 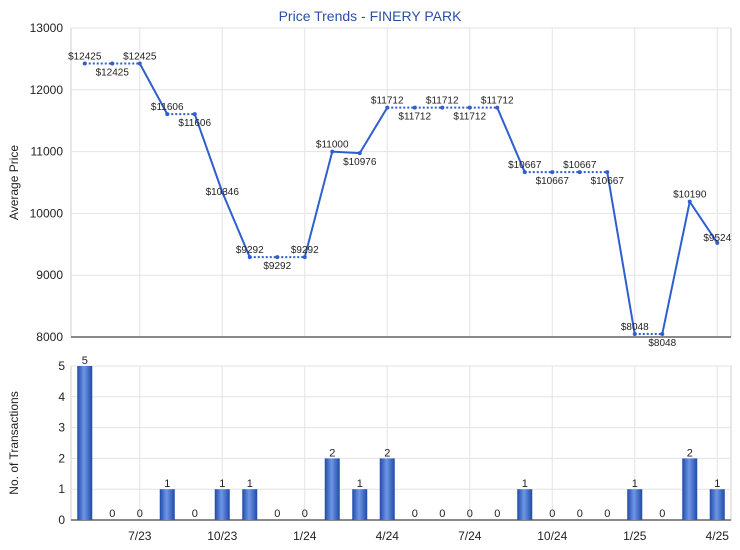 I want to click on price-y-axis-label: Average Price, so click(x=14, y=182).